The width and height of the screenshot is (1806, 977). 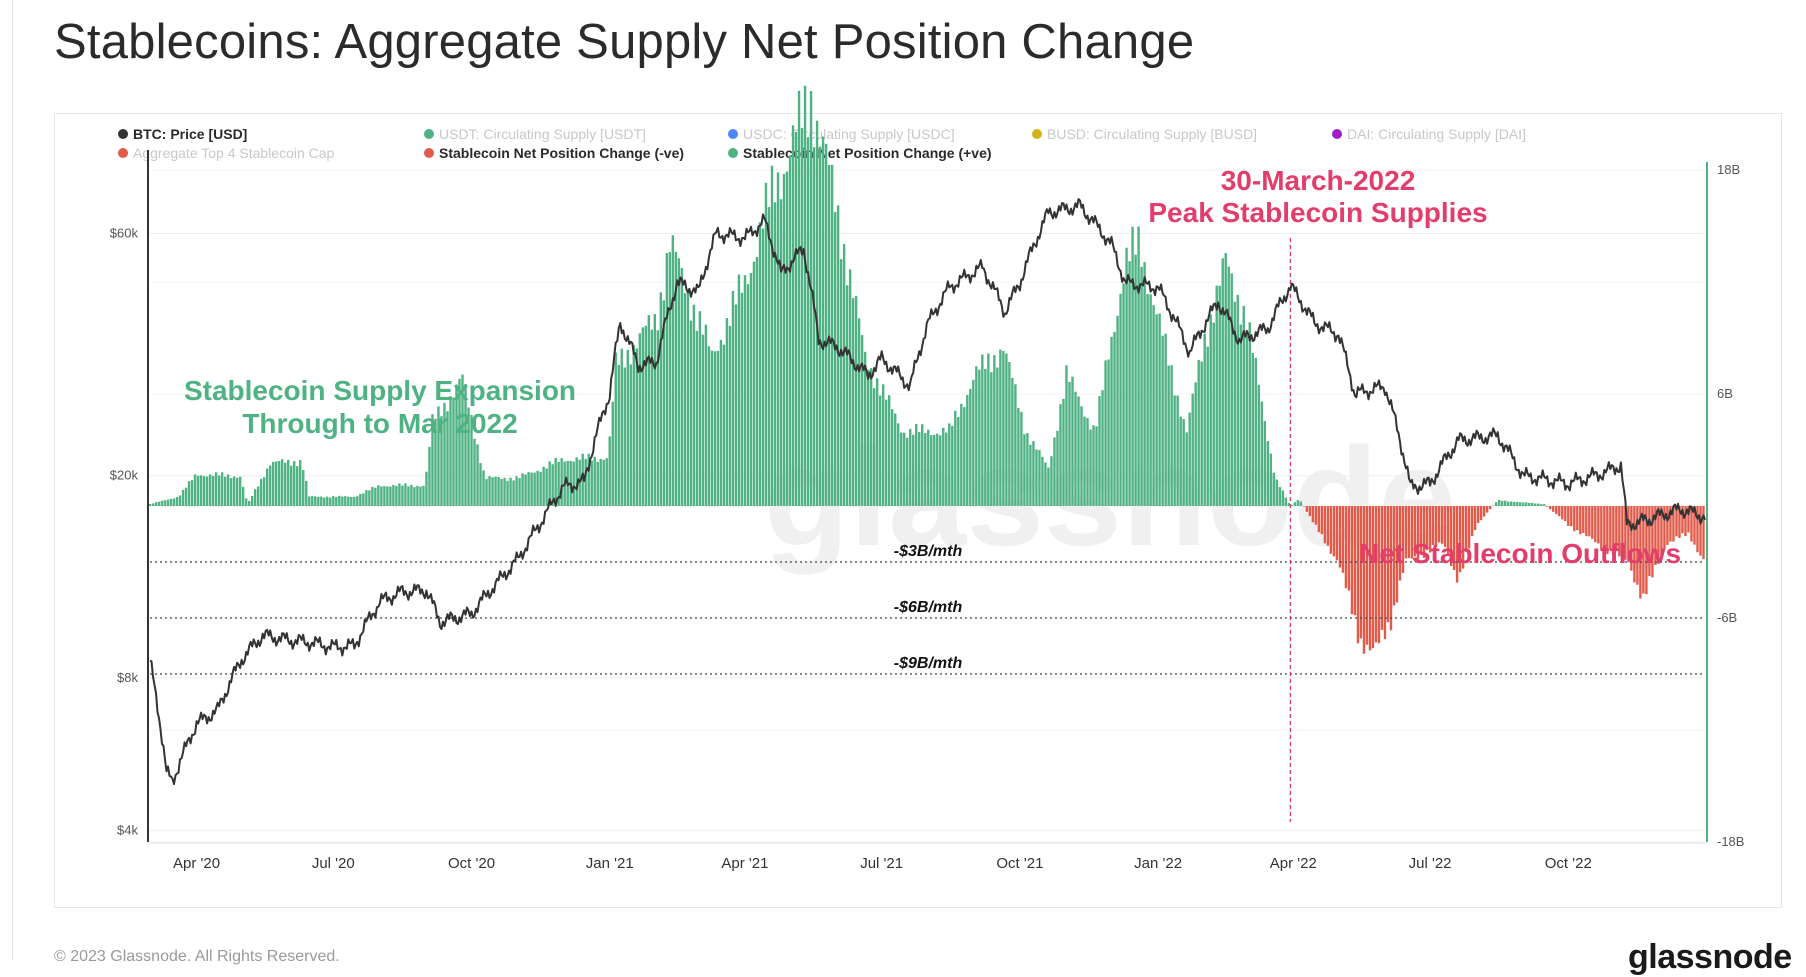 I want to click on legend-label: BUSD: Circulating Supply [BUSD], so click(x=1152, y=134).